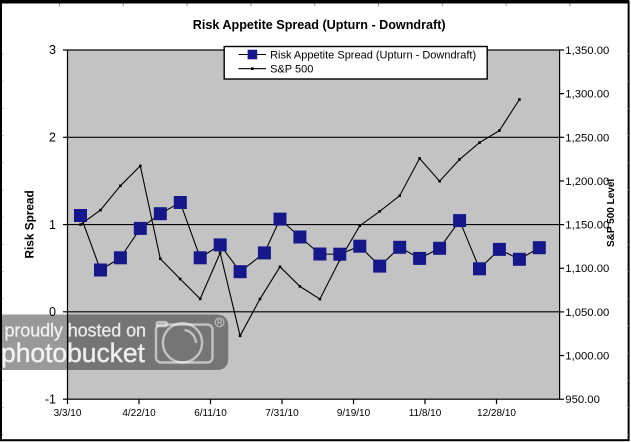  Describe the element at coordinates (587, 51) in the screenshot. I see `svg-text: 1,350.00` at that location.